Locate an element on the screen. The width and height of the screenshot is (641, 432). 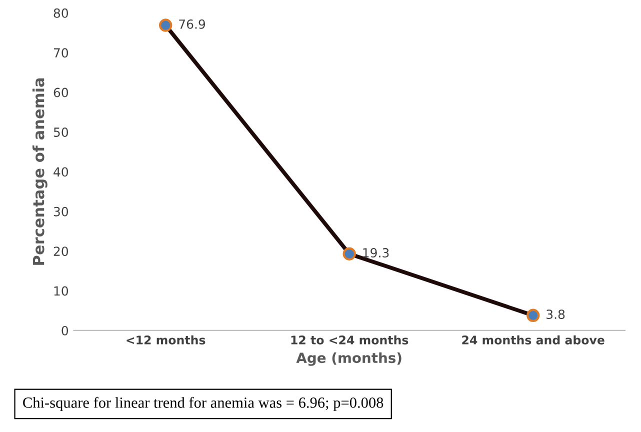
y-tick-label: 70 is located at coordinates (61, 53).